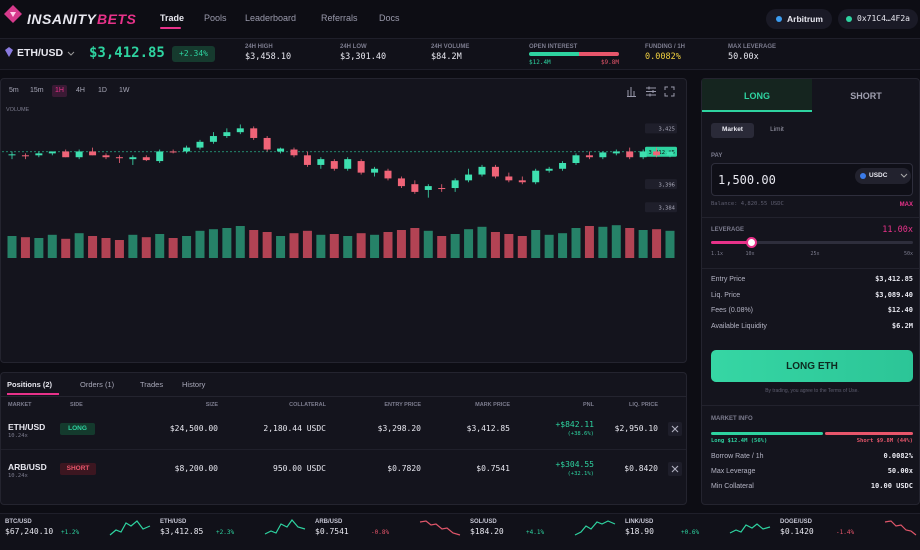  I want to click on nav-item: Leaderboard, so click(271, 18).